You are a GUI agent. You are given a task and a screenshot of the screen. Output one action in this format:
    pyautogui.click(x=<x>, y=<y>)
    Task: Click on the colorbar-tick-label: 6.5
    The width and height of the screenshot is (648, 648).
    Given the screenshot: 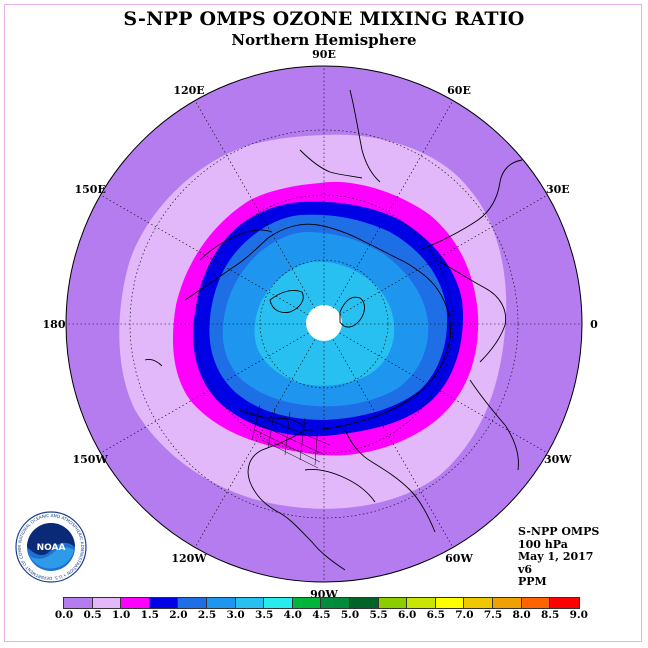 What is the action you would take?
    pyautogui.click(x=435, y=615)
    